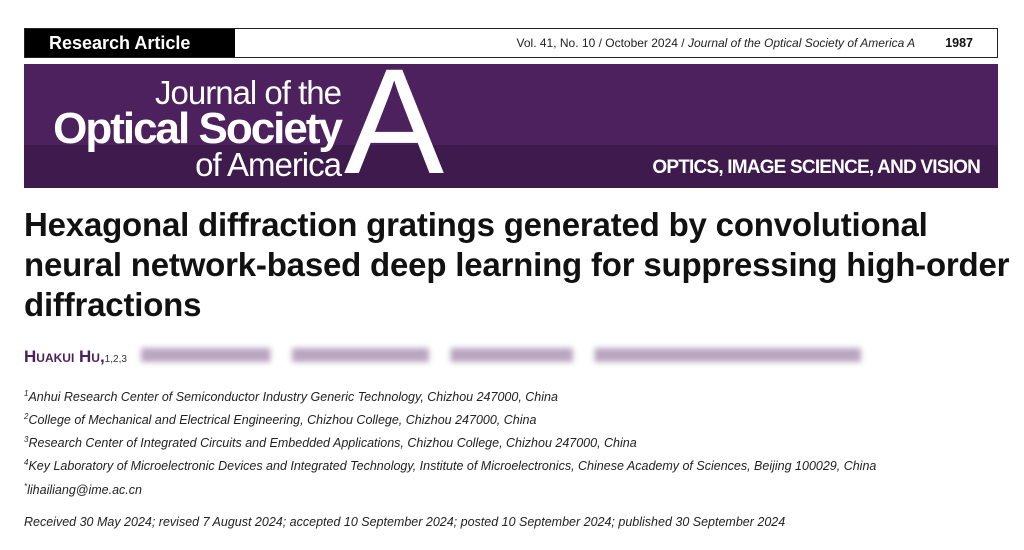 This screenshot has width=1024, height=550. Describe the element at coordinates (130, 43) in the screenshot. I see `article-type-label: Research Article` at that location.